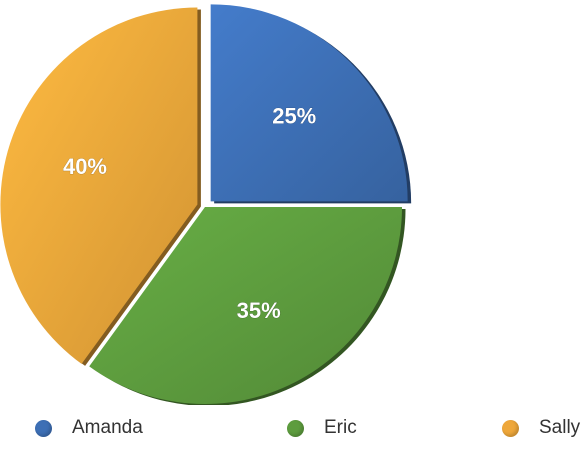 This screenshot has width=583, height=449. What do you see at coordinates (294, 116) in the screenshot?
I see `pie-label-amanda: 25%` at bounding box center [294, 116].